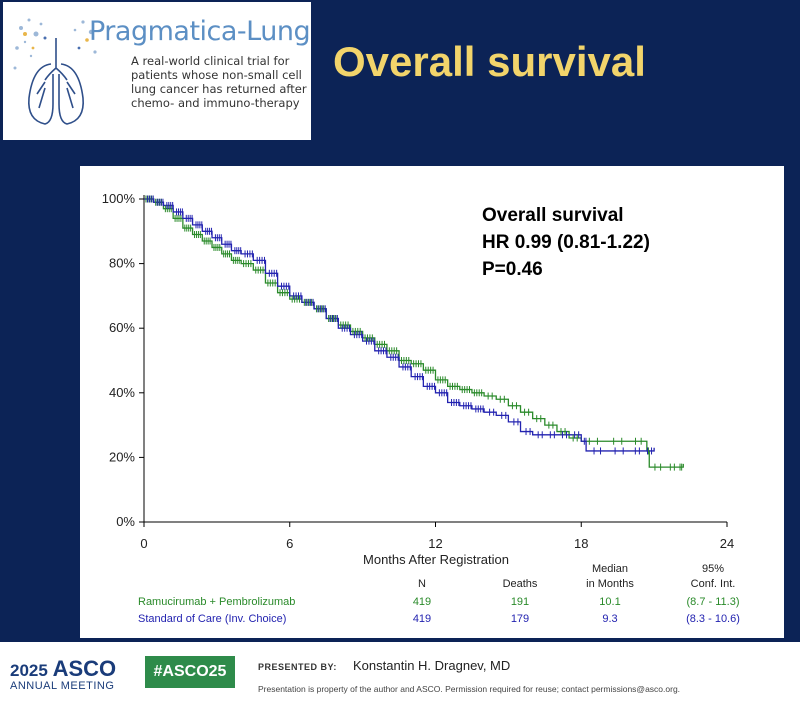  I want to click on header-median-2: in Months, so click(610, 584).